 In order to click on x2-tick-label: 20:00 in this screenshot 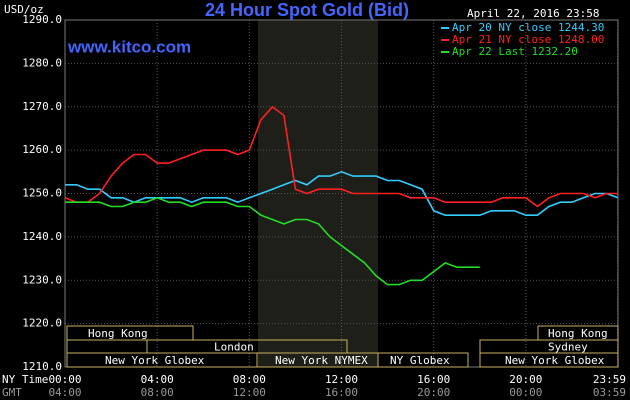, I will do `click(433, 392)`.